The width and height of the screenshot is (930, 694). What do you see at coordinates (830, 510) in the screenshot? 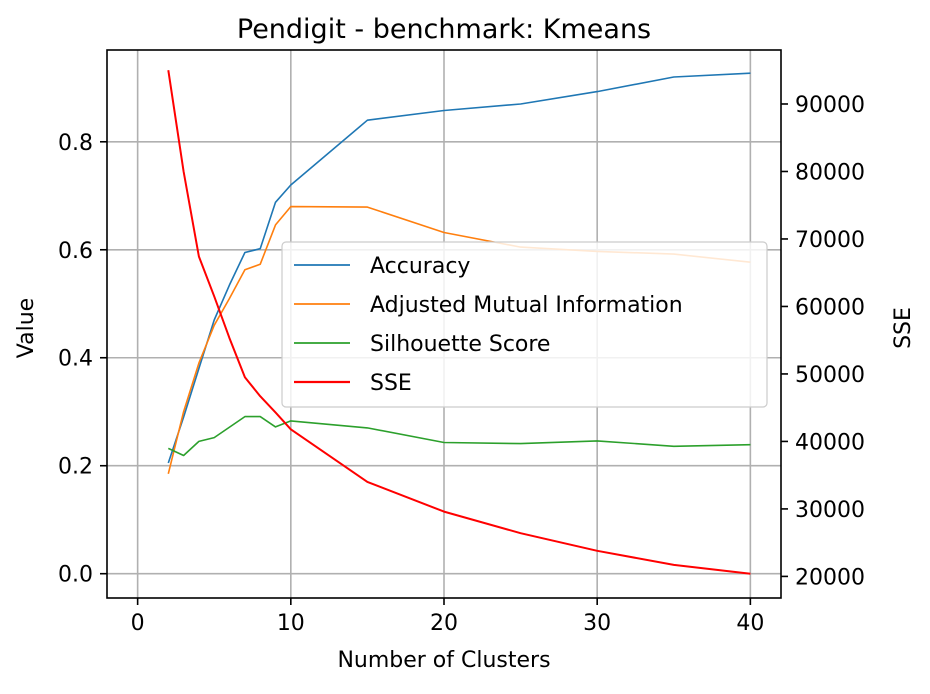
I see `y2-tick-label: 30000` at bounding box center [830, 510].